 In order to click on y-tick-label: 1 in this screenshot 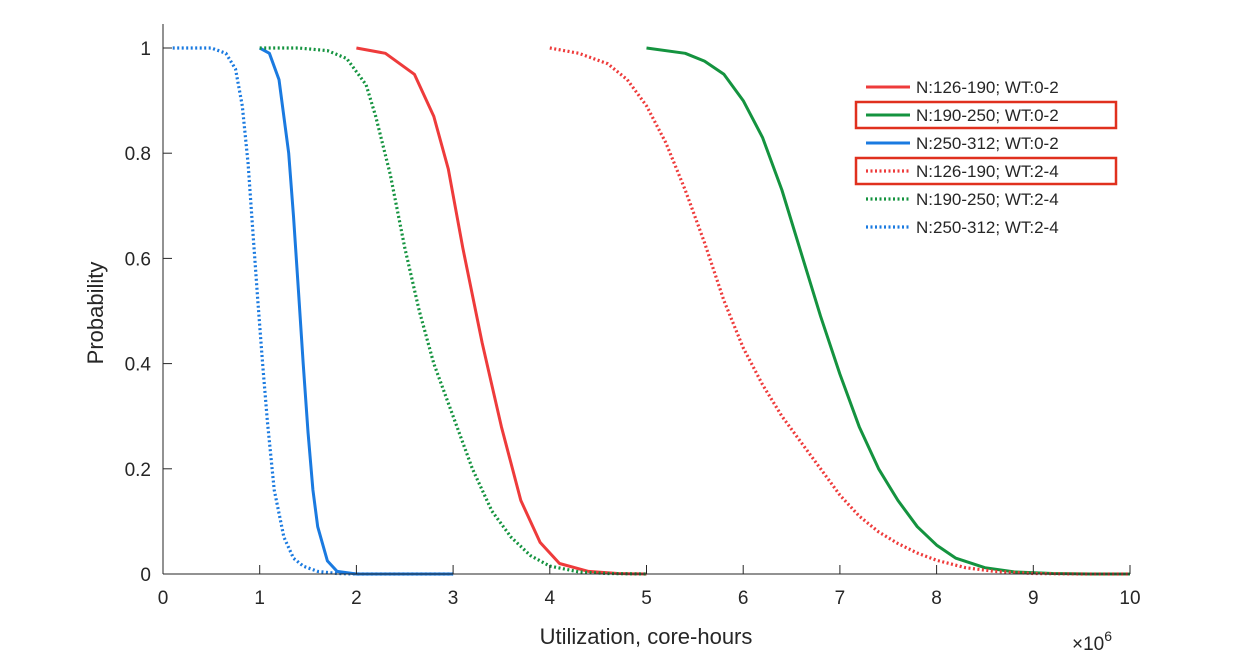, I will do `click(145, 49)`.